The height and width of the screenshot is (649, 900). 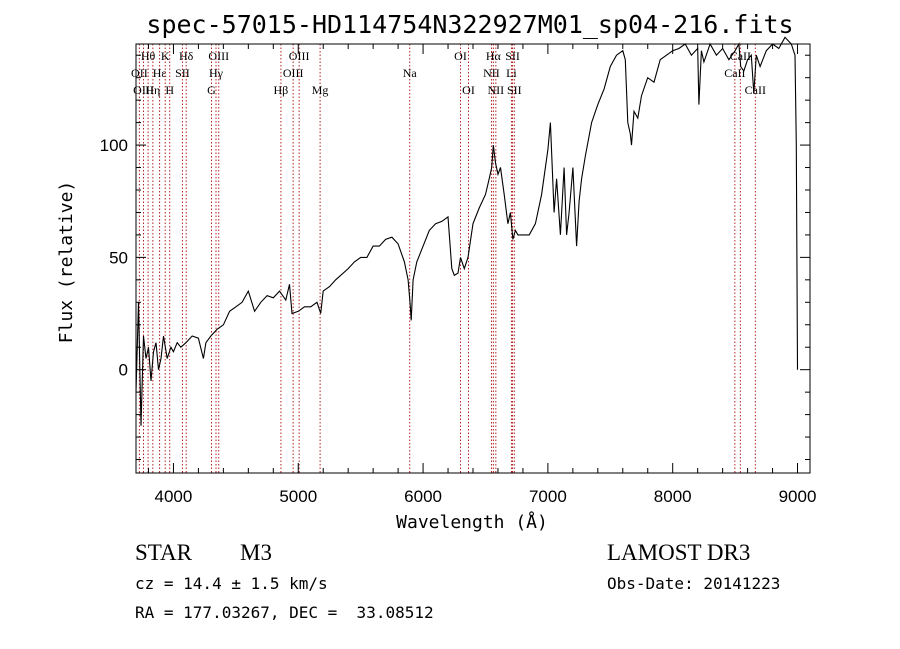 I want to click on x-tick-label: 8000, so click(x=673, y=496).